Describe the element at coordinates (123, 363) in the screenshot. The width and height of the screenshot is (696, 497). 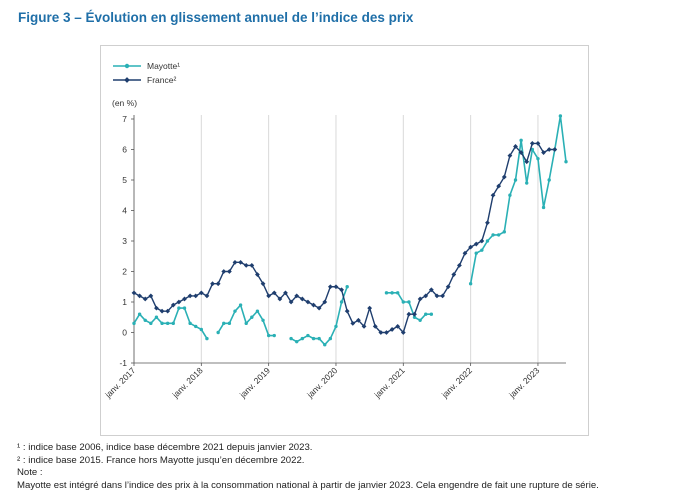
I see `y-tick-label: -1` at that location.